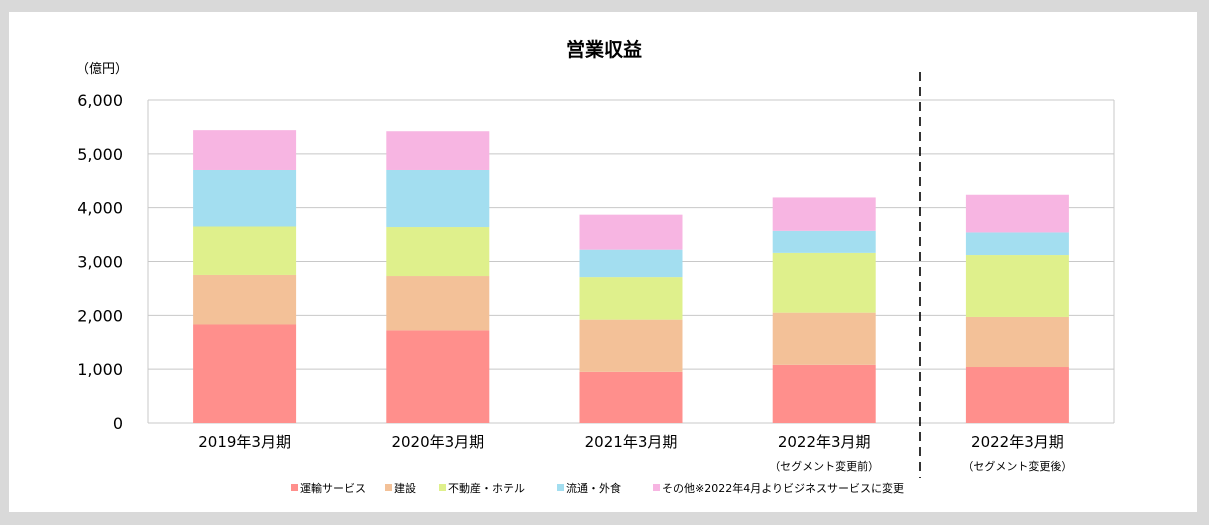 The width and height of the screenshot is (1209, 525). What do you see at coordinates (824, 466) in the screenshot?
I see `x-category-note: （セグメント変更前）` at bounding box center [824, 466].